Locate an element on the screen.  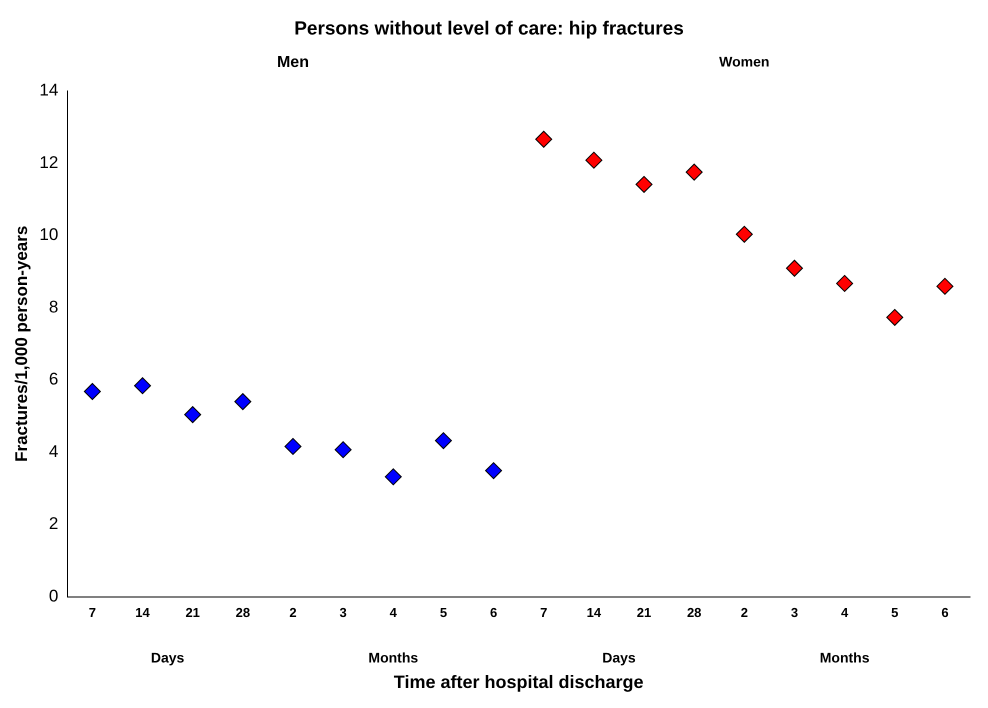
y-tick-label: 2 is located at coordinates (53, 524).